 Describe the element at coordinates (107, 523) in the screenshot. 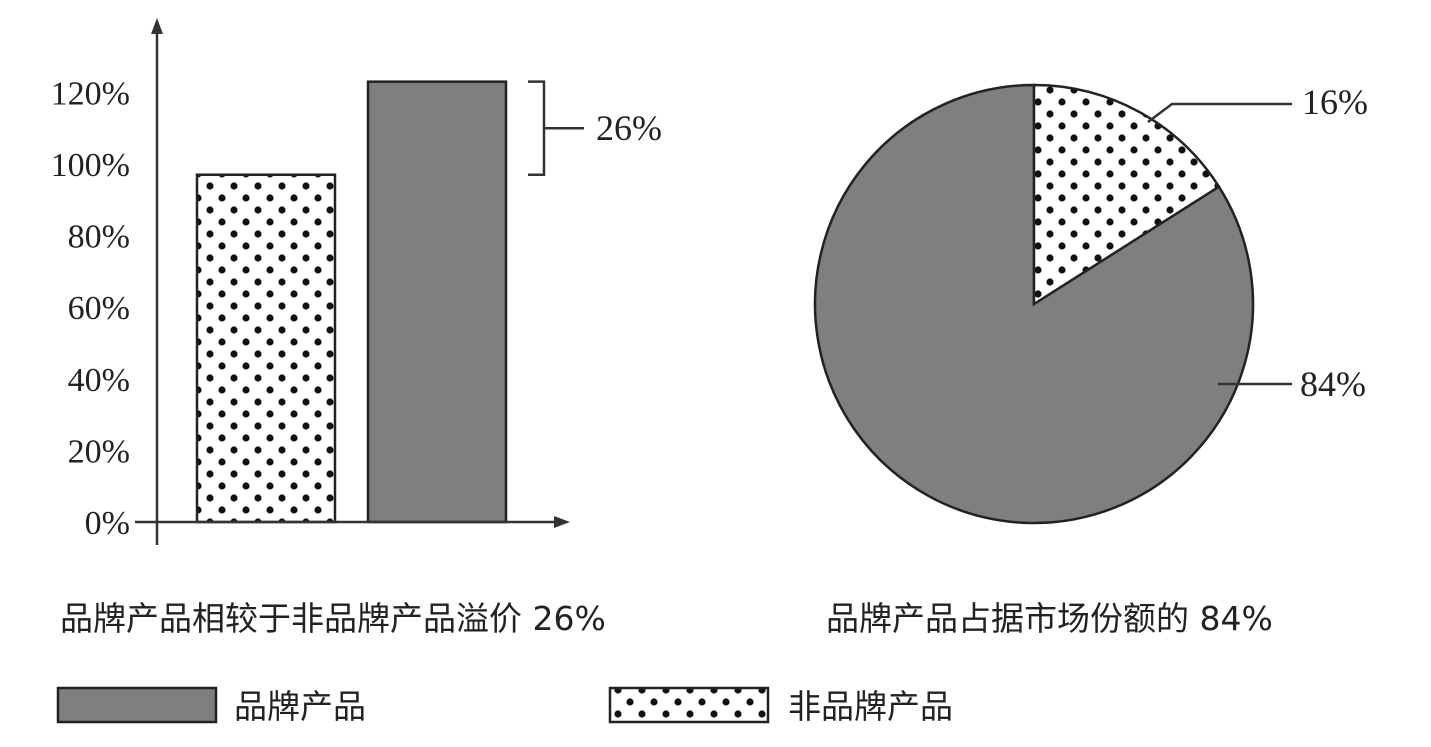

I see `y-tick-label: 0%` at that location.